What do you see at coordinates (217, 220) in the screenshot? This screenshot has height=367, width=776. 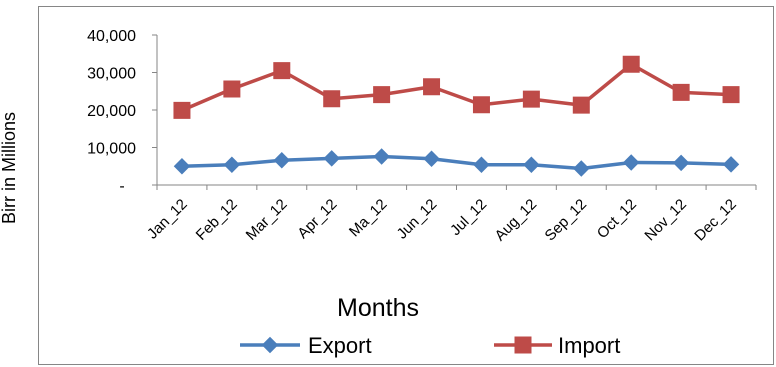 I see `x-tick-label: Feb_12` at bounding box center [217, 220].